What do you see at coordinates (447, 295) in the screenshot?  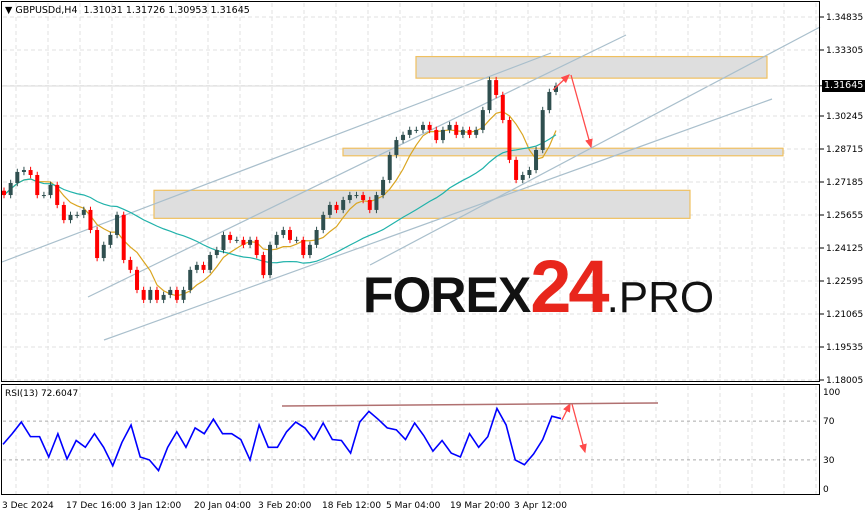 I see `logo-text-forex: FOREX` at bounding box center [447, 295].